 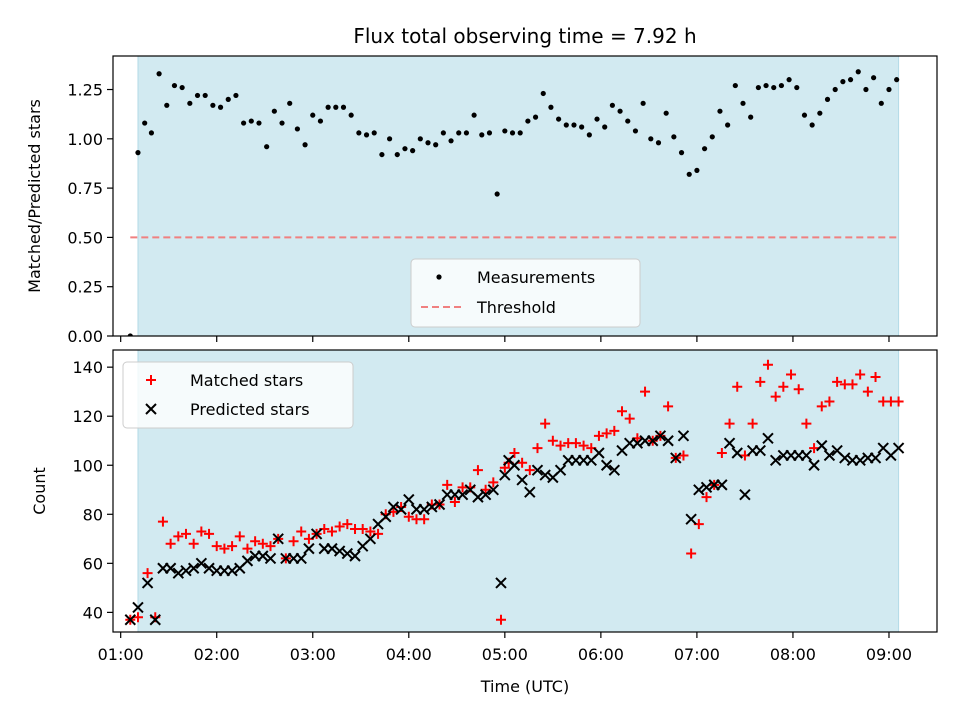 What do you see at coordinates (601, 654) in the screenshot?
I see `x-tick-label: 06:00` at bounding box center [601, 654].